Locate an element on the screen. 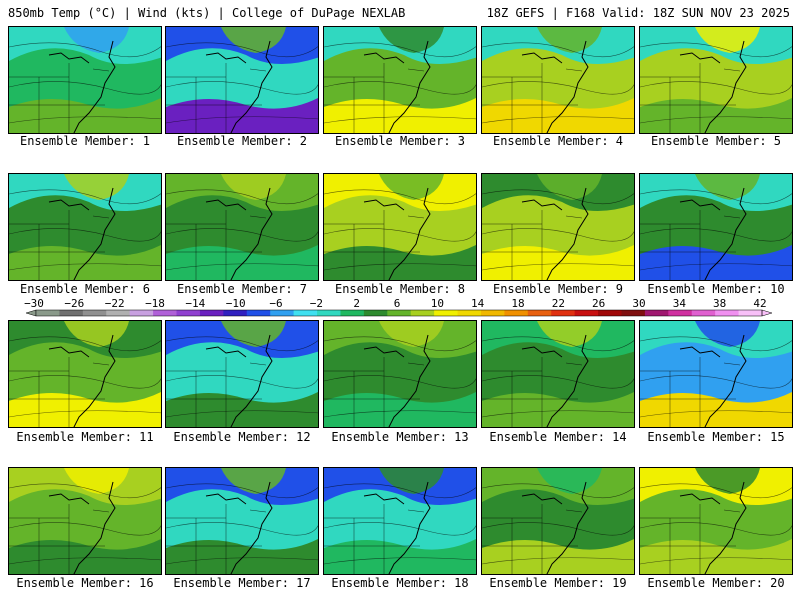 This screenshot has width=800, height=600. colorbar-tick-label: 34 is located at coordinates (680, 304).